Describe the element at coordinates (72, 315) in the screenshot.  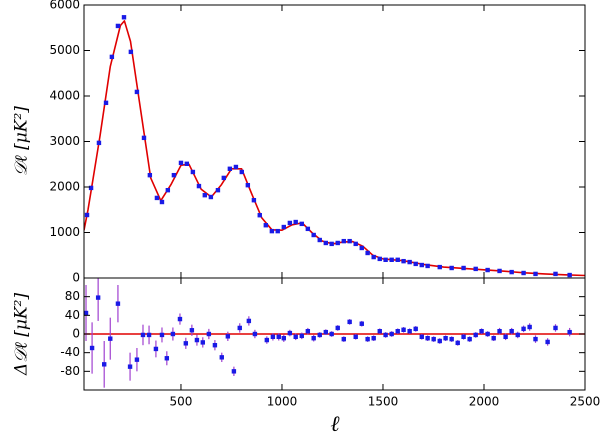
I see `y-tick-label: 40` at that location.